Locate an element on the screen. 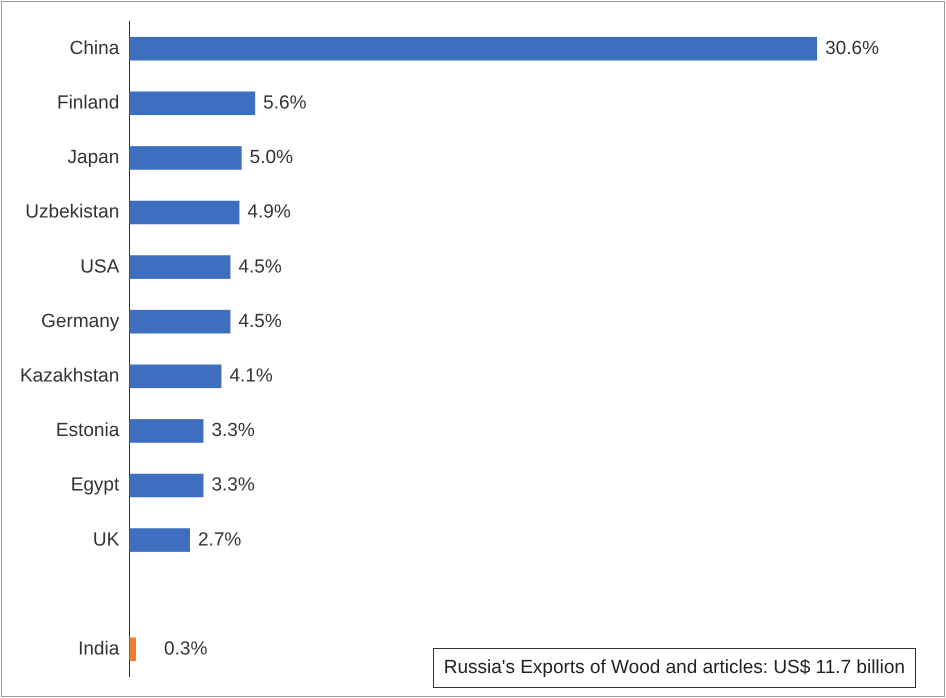 This screenshot has width=946, height=698. y-tick-label: Egypt is located at coordinates (95, 485).